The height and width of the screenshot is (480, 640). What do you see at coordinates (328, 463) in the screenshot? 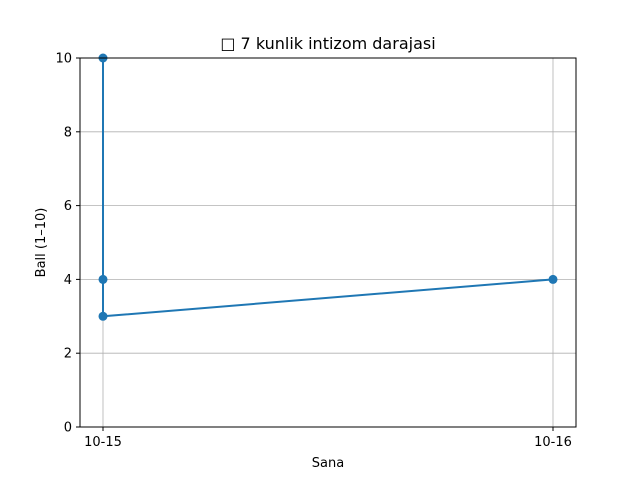
I see `x-axis-label: Sana` at bounding box center [328, 463].